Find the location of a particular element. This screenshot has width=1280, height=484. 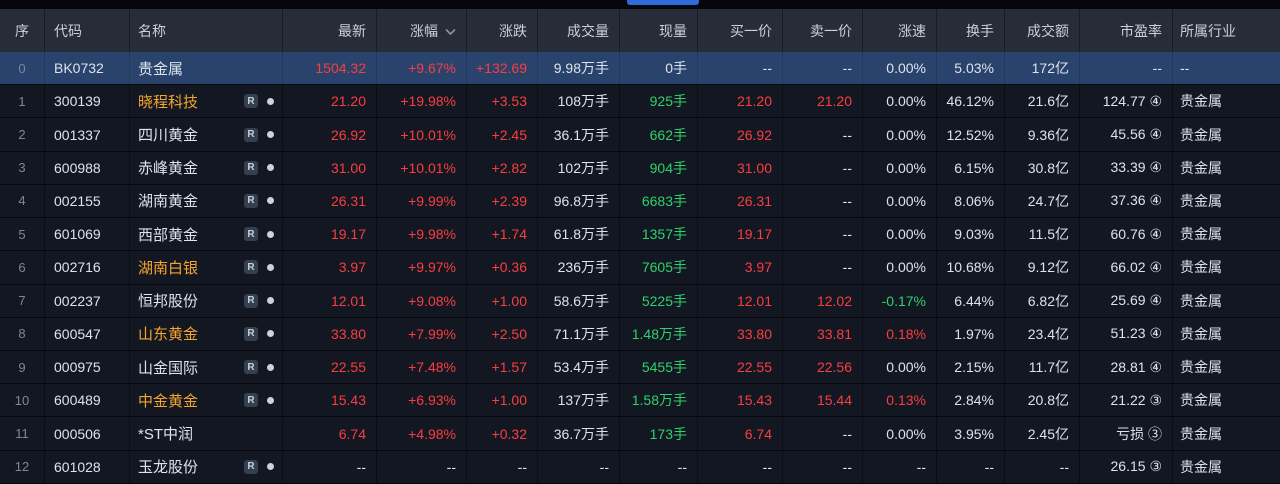

cell-volume: 53.4万手 is located at coordinates (579, 367).